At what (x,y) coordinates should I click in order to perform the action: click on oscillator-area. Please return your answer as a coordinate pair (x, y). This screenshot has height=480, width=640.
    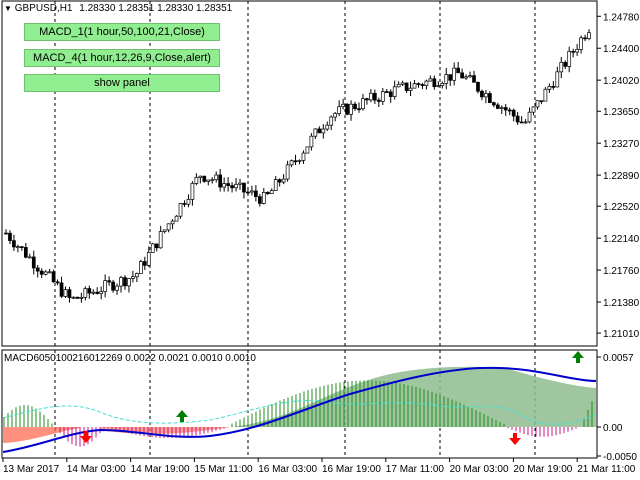
    Looking at the image, I should click on (413, 396).